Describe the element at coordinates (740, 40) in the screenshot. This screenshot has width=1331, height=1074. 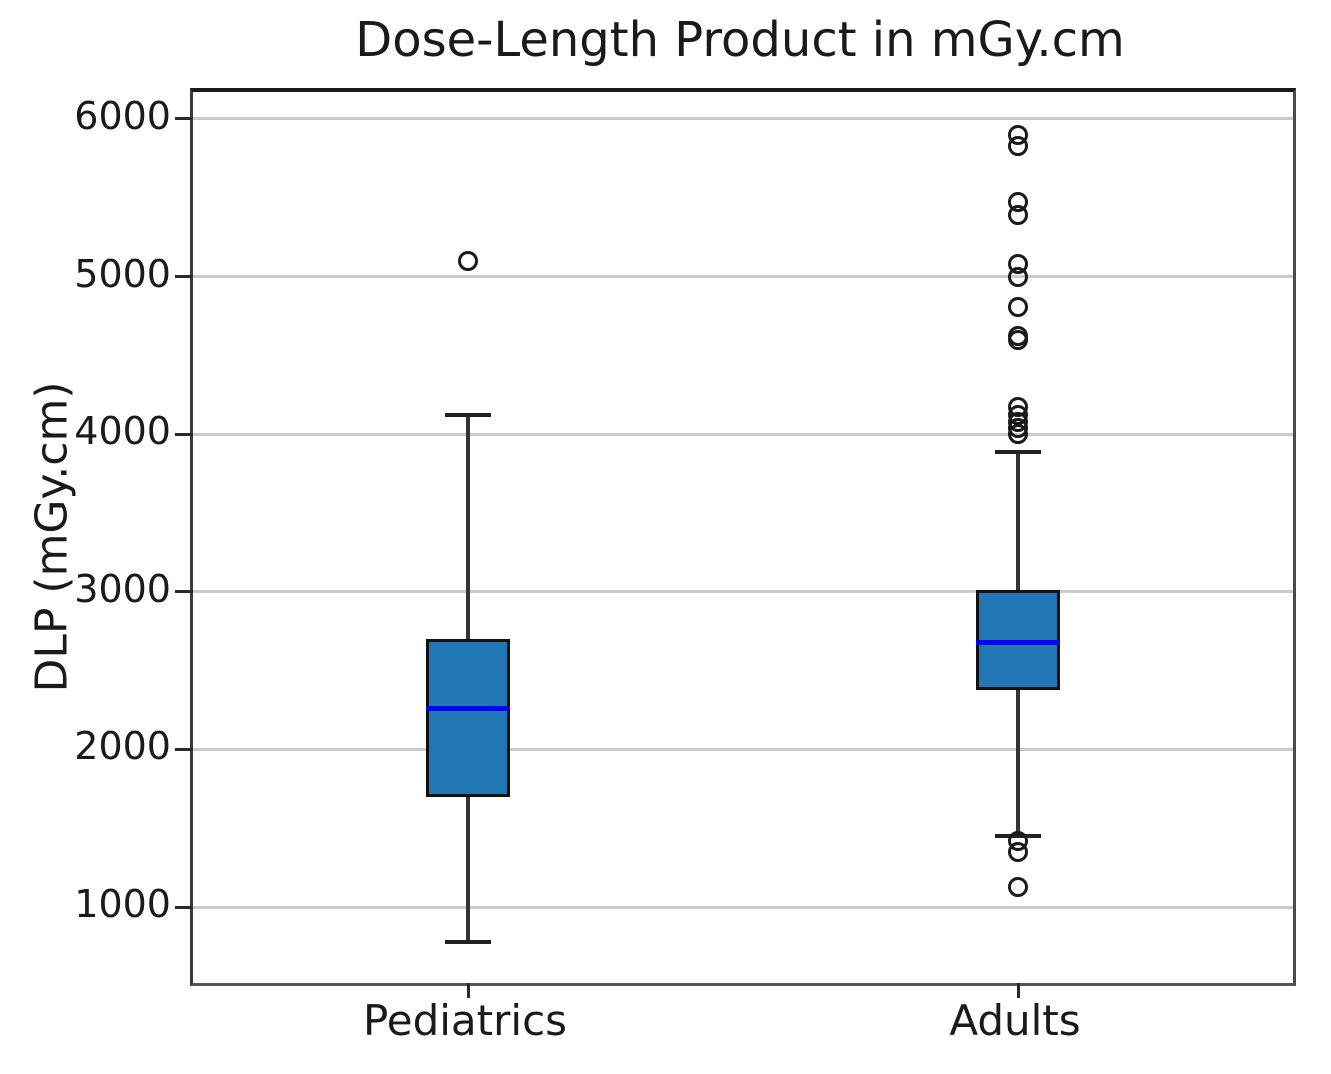
I see `chart-title: Dose-Length Product in mGy.cm` at that location.